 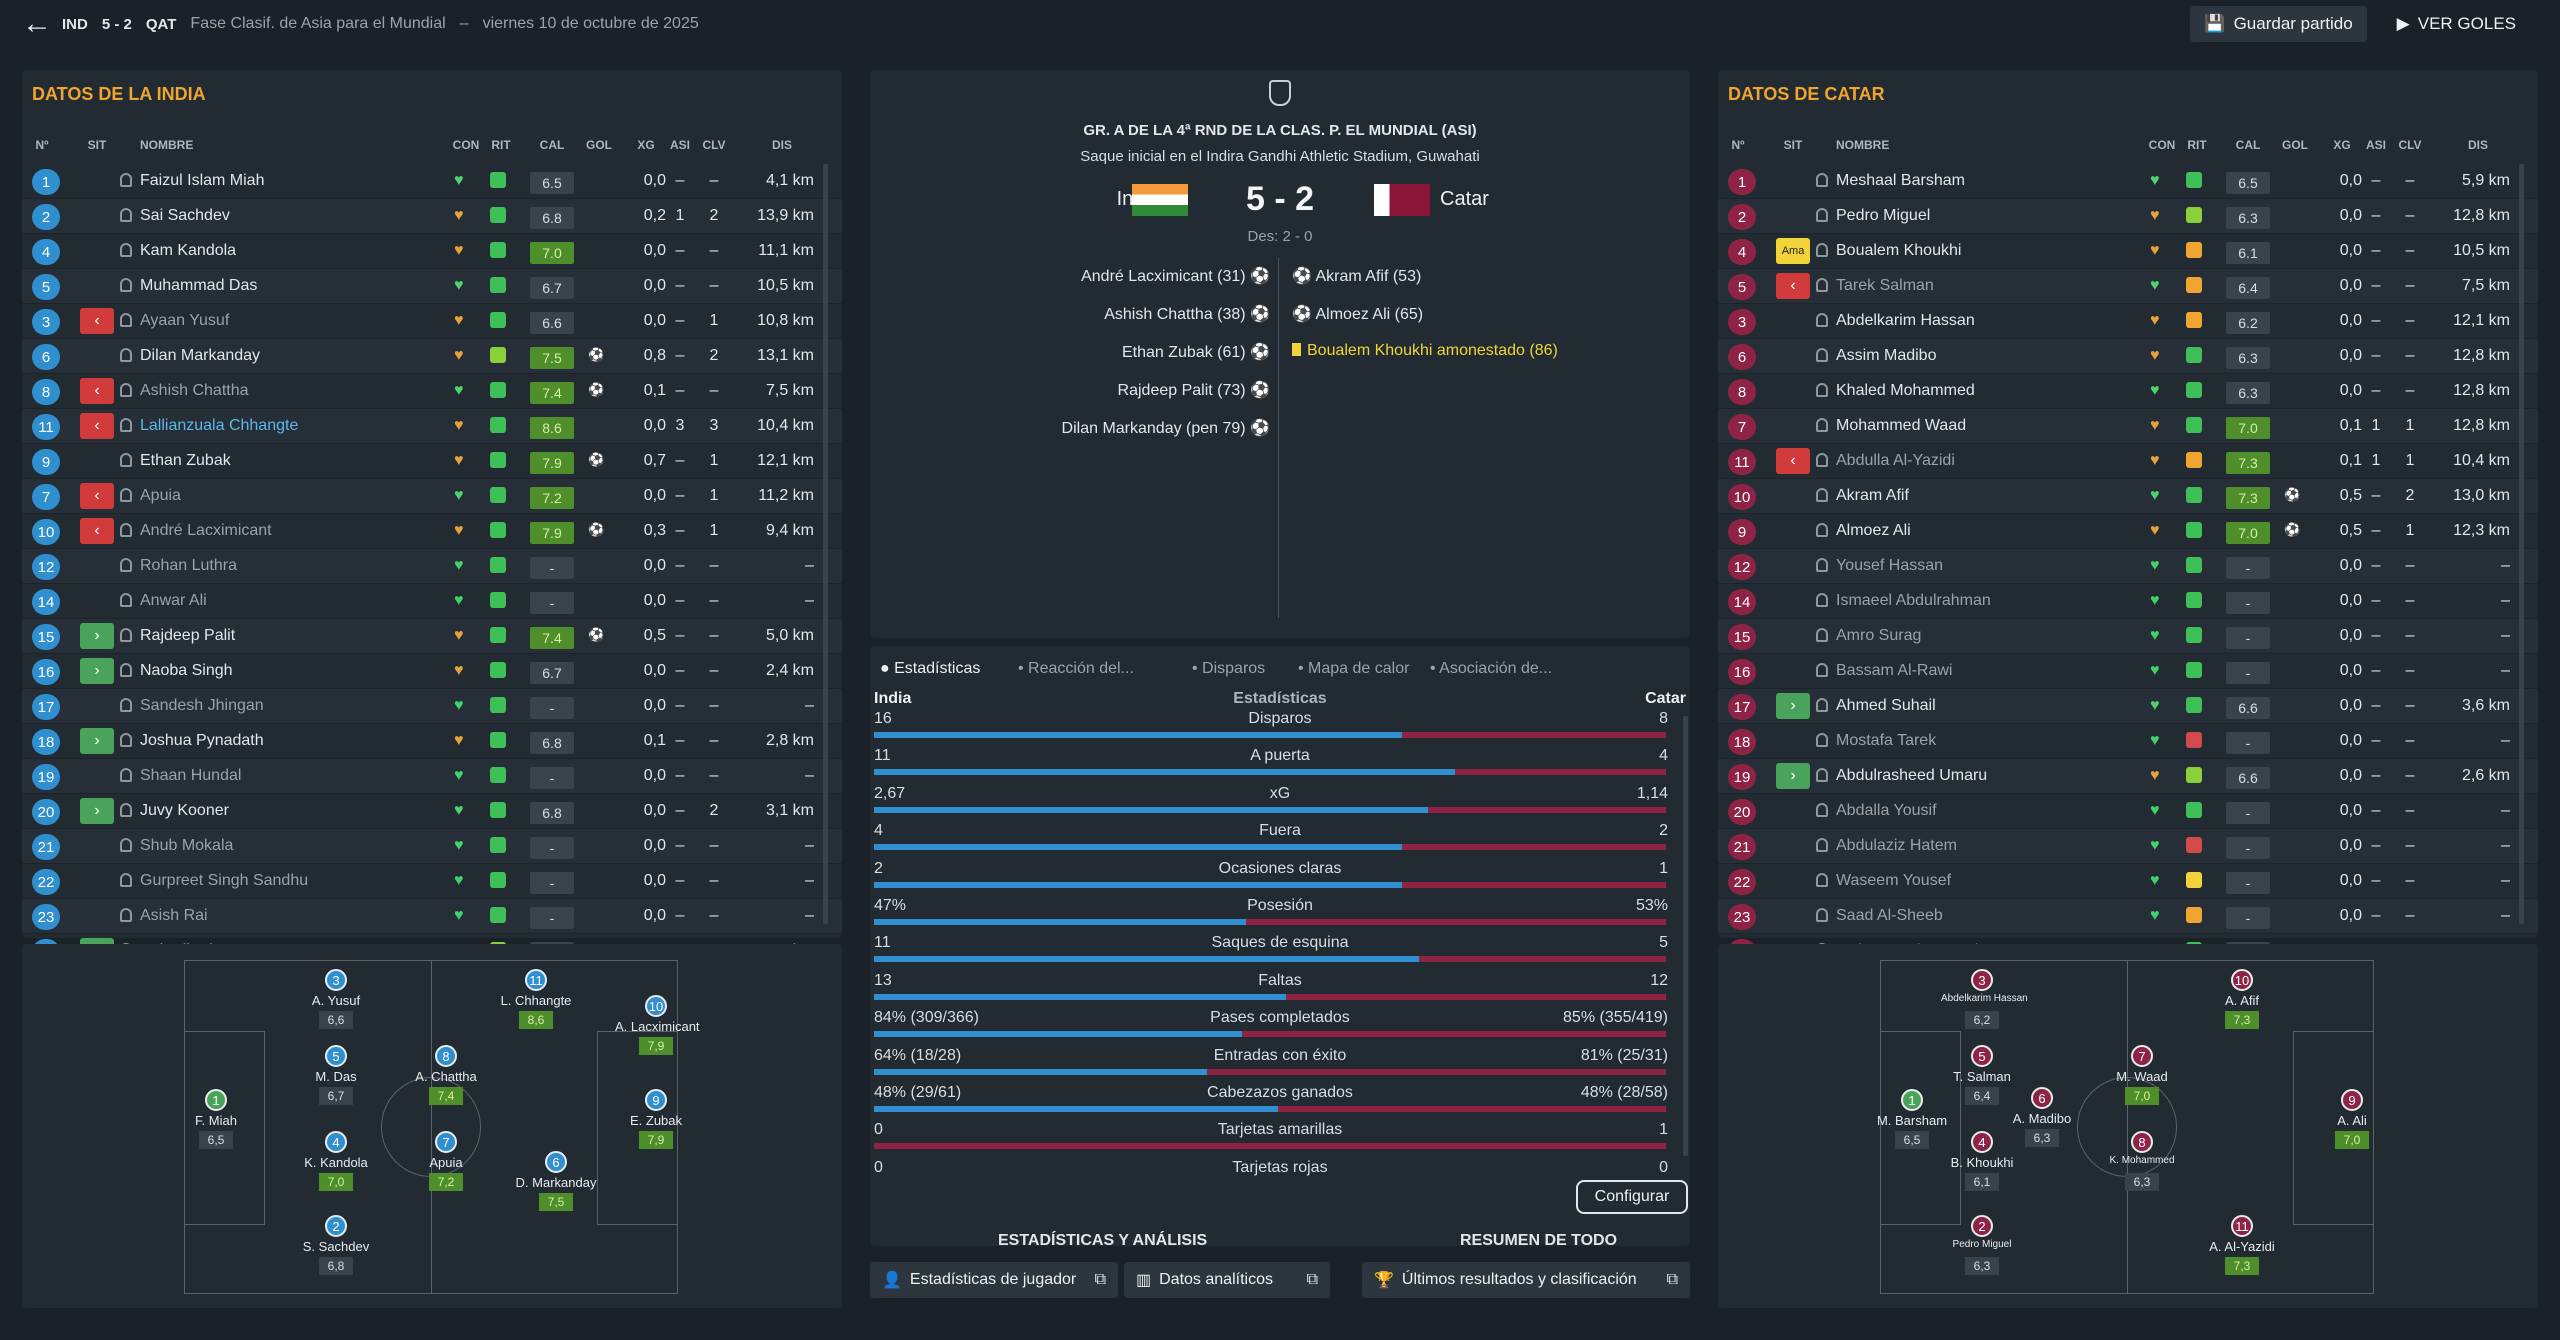 What do you see at coordinates (2128, 181) in the screenshot?
I see `player-row: 1 Meshaal Barsham ♥ 6.5 0,0– –5,9 km` at bounding box center [2128, 181].